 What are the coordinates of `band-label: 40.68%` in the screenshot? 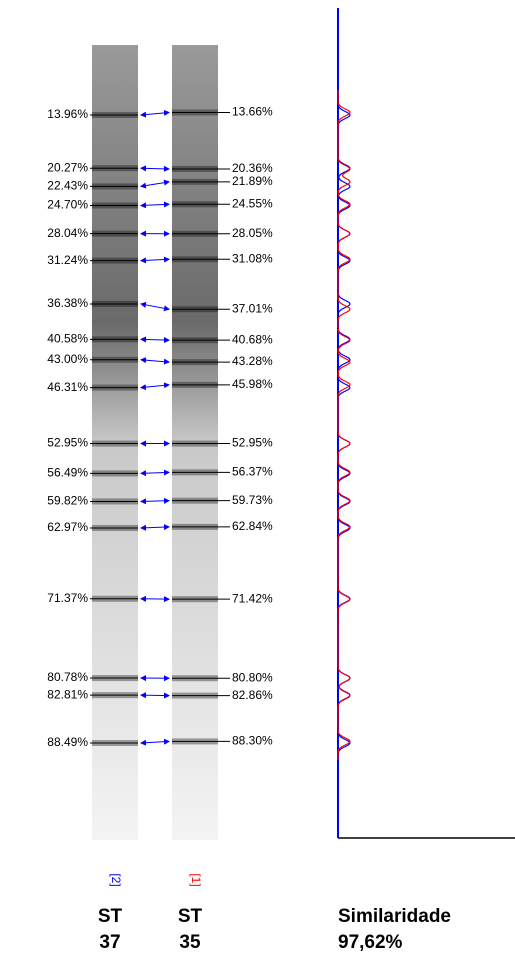 It's located at (252, 339).